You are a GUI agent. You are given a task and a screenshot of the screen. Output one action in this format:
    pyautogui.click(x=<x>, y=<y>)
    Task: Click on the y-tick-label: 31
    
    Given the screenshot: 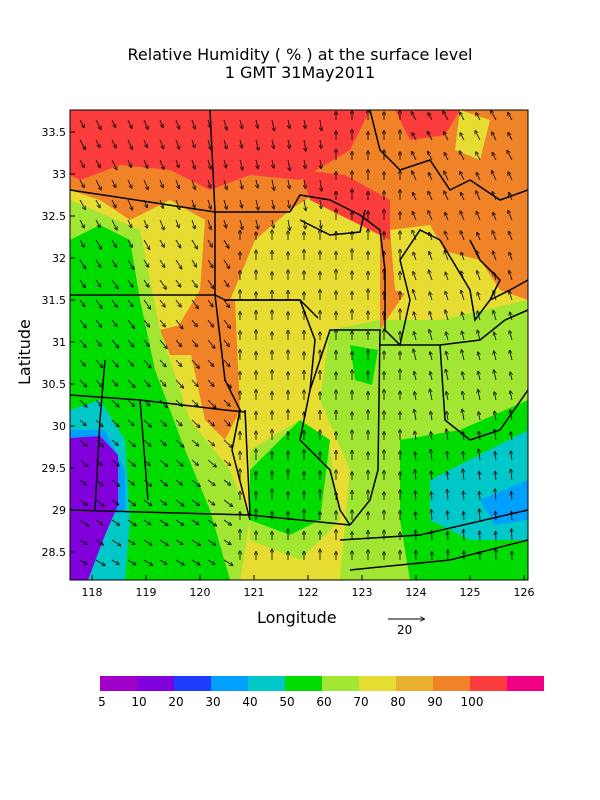 What is the action you would take?
    pyautogui.click(x=59, y=342)
    